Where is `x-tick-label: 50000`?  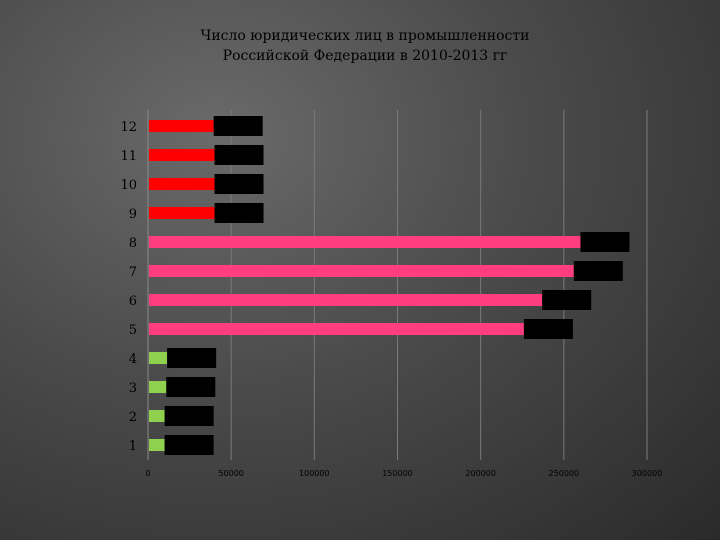 x-tick-label: 50000 is located at coordinates (230, 473).